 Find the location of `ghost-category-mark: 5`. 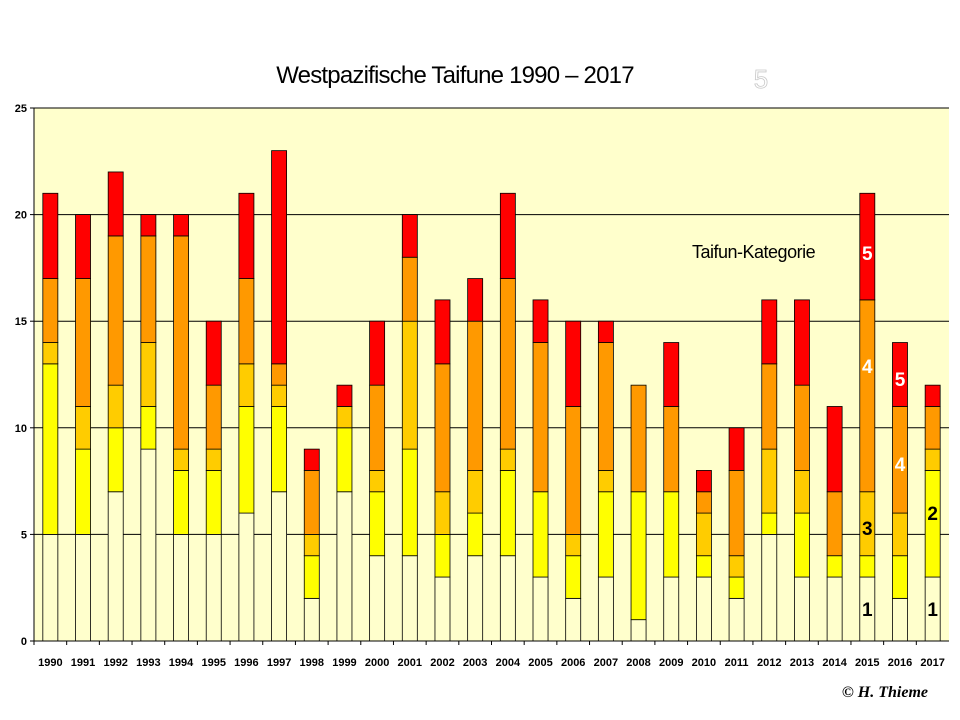

ghost-category-mark: 5 is located at coordinates (761, 79).